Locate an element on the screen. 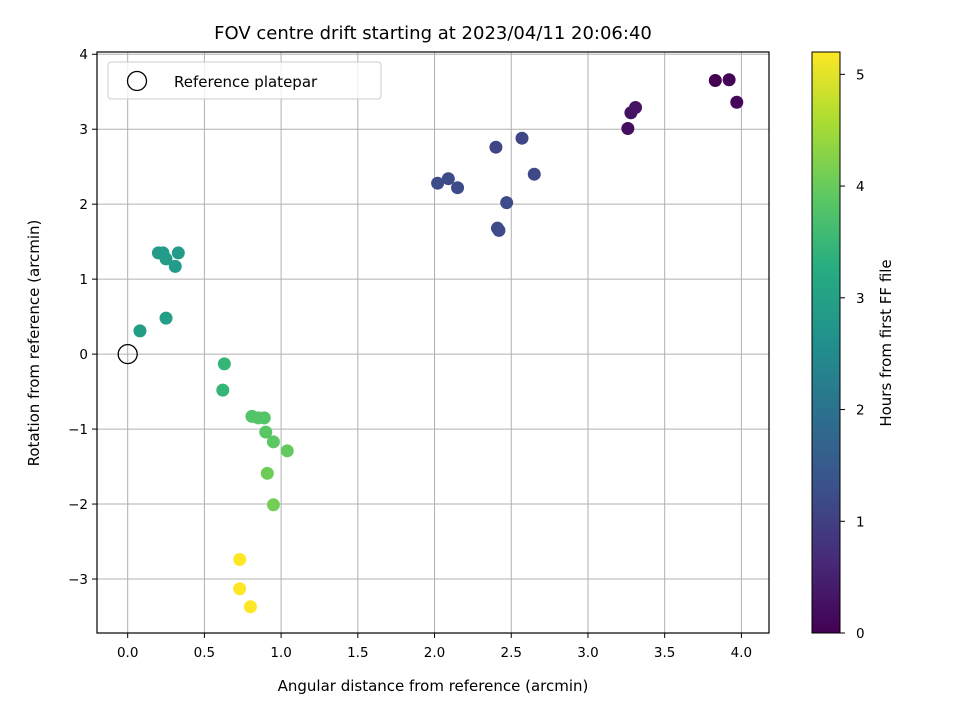 Image resolution: width=960 pixels, height=720 pixels. y-axis-ticks: −3 −2 −1 0 1 2 3 4 is located at coordinates (82, 317).